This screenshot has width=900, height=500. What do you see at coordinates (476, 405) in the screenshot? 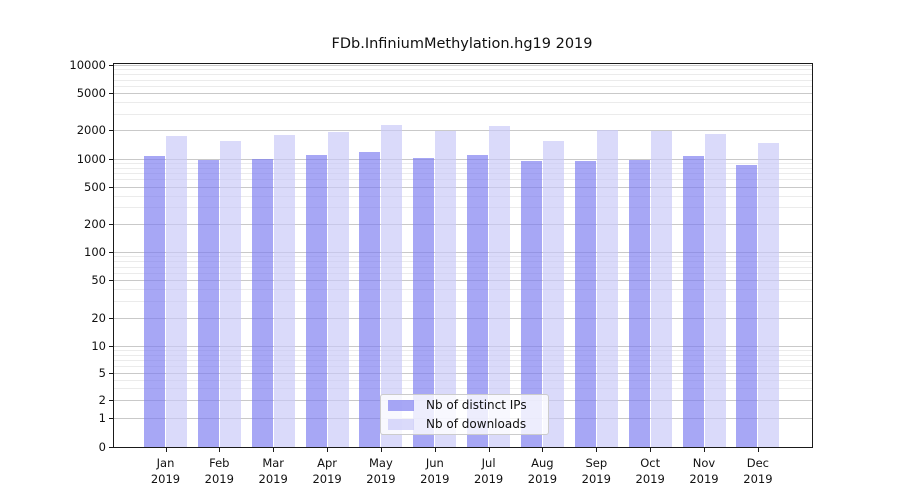
I see `legend-label-distinct-ips: Nb of distinct IPs` at bounding box center [476, 405].